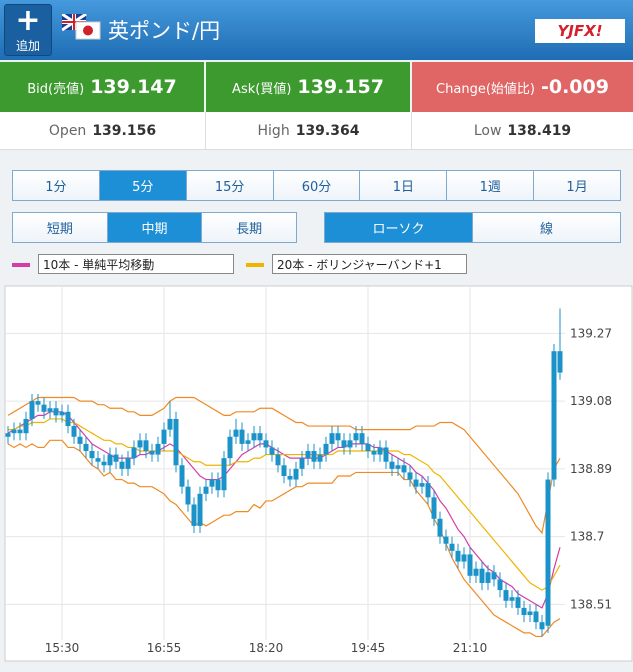  I want to click on periods-button: 1週, so click(490, 185).